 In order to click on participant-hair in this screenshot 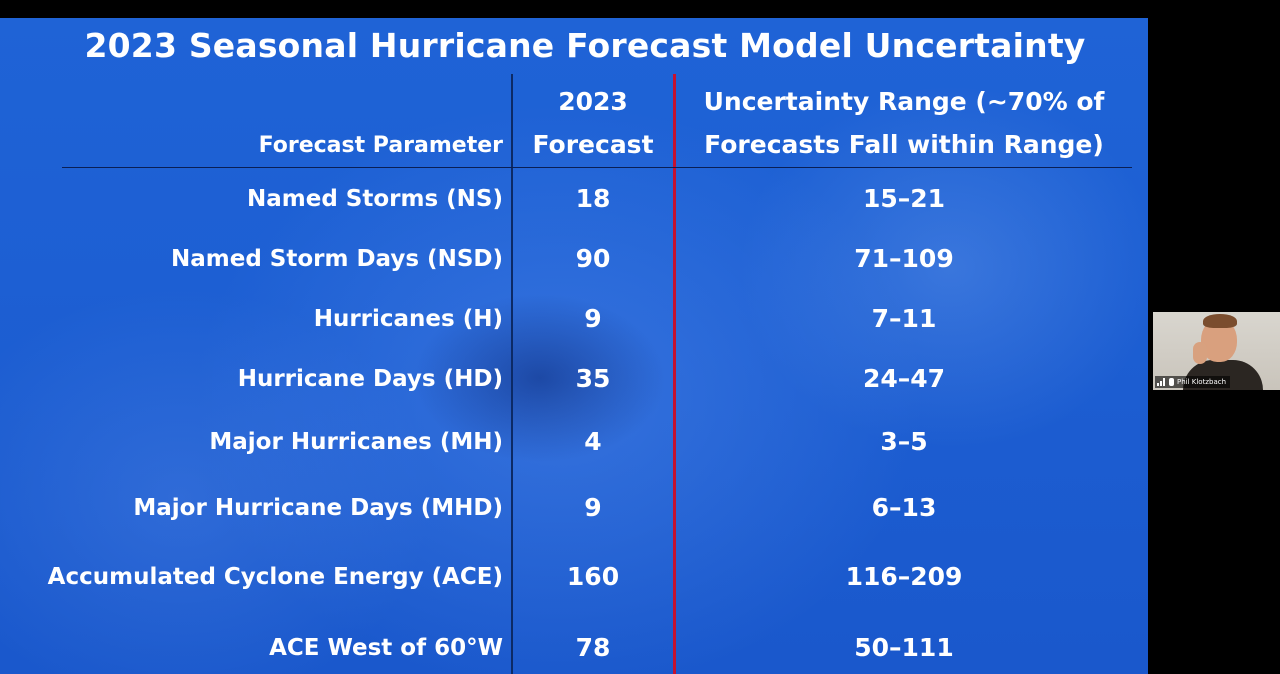, I will do `click(1220, 321)`.